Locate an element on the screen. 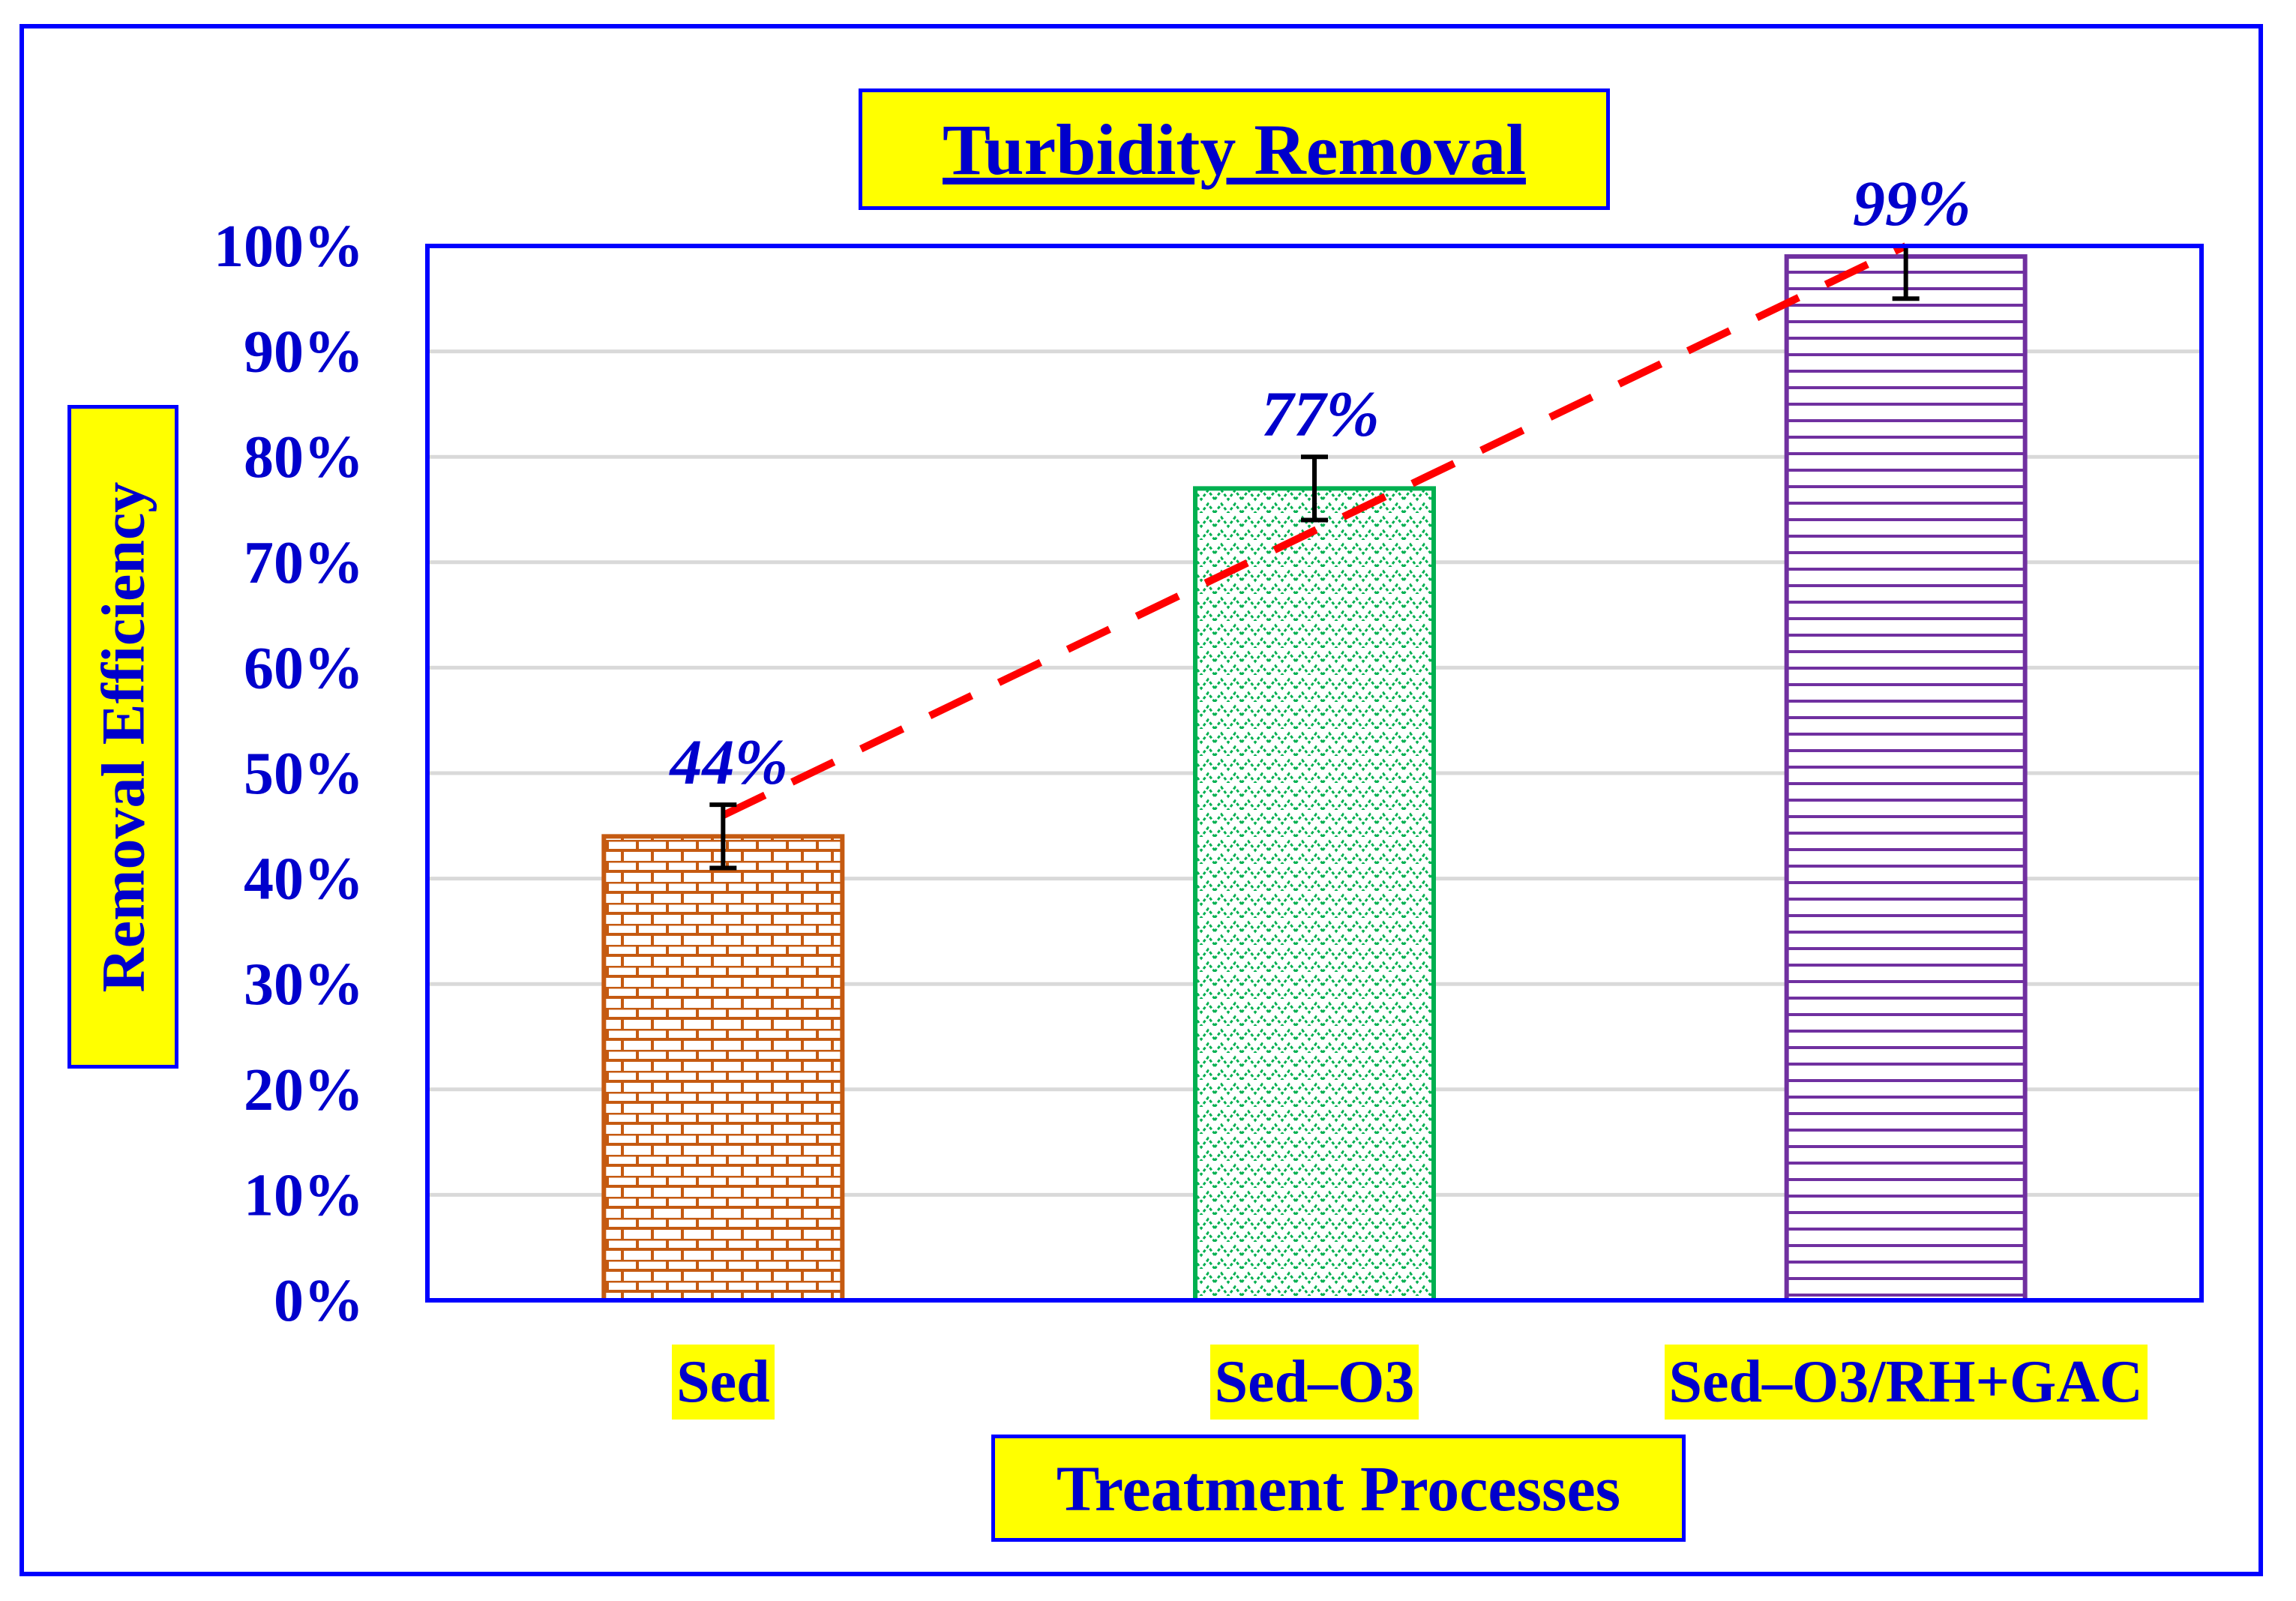 This screenshot has height=1601, width=2296. y-tick-label: 60% is located at coordinates (304, 668).